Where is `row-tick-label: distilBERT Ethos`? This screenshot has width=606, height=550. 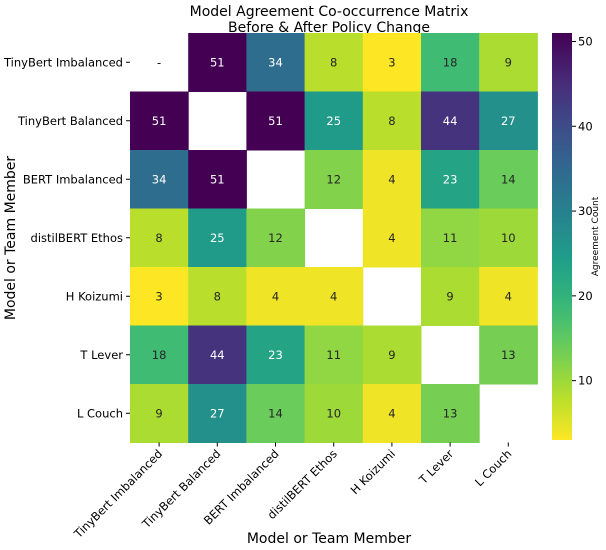 row-tick-label: distilBERT Ethos is located at coordinates (77, 238).